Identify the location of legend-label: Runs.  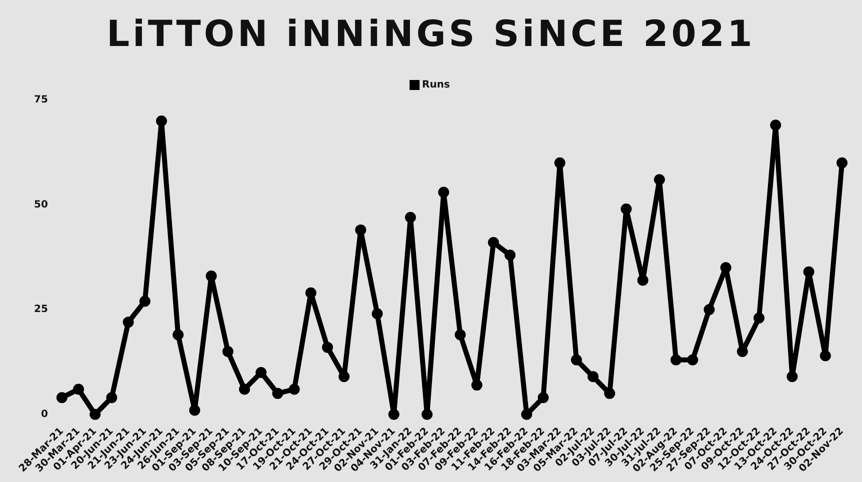
(436, 85).